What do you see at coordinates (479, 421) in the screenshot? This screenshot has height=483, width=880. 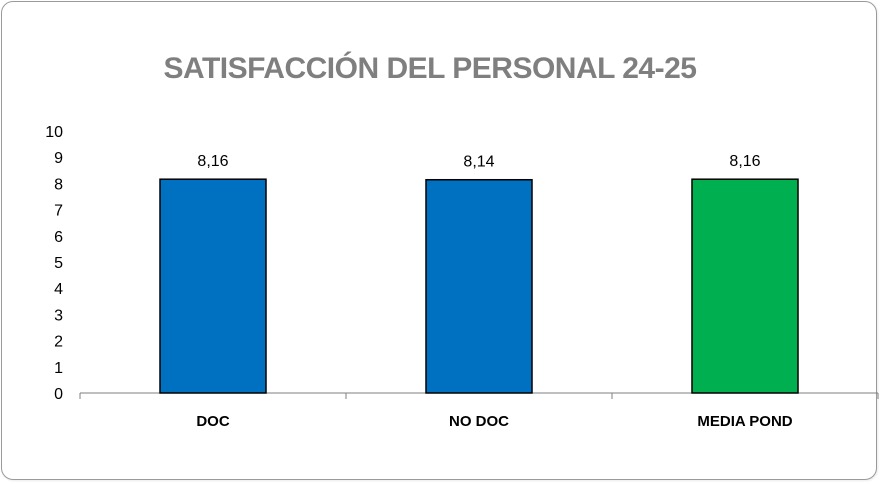 I see `category-label: NO DOC` at bounding box center [479, 421].